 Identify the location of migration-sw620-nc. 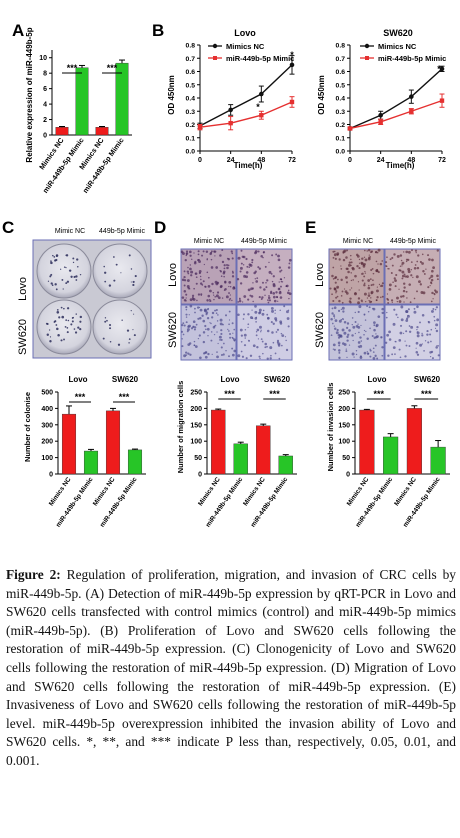
(208, 332).